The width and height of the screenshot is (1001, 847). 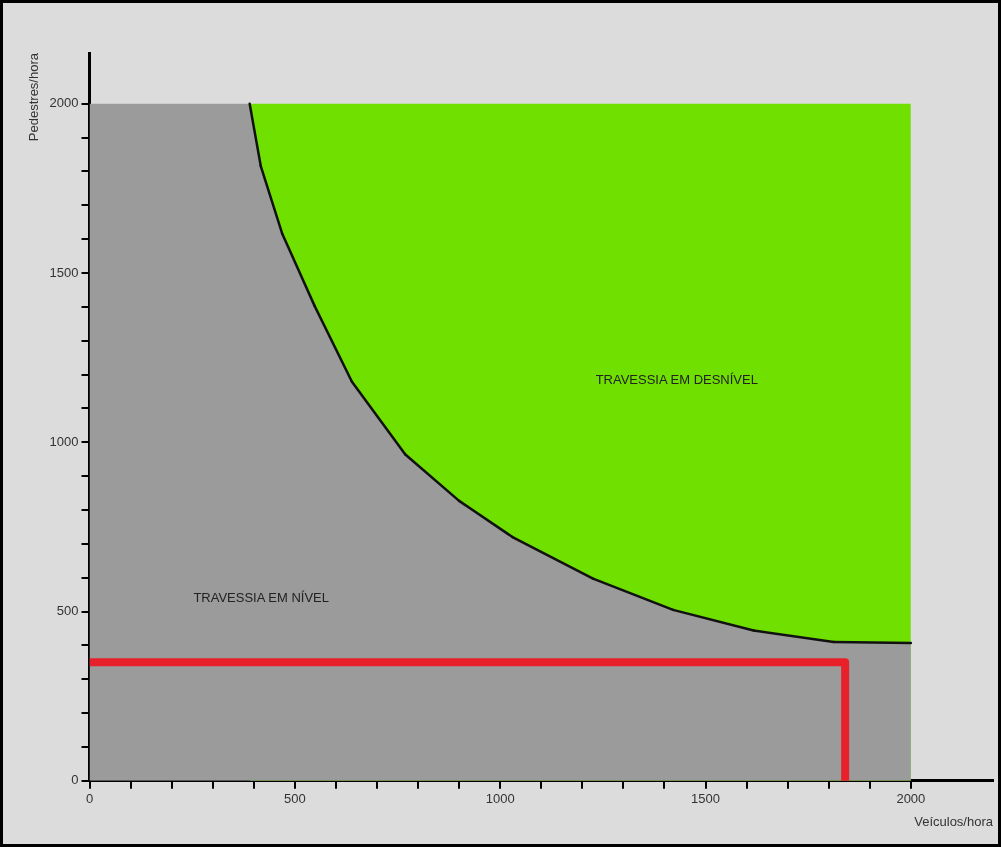 I want to click on x-tick-label: 1500, so click(x=705, y=799).